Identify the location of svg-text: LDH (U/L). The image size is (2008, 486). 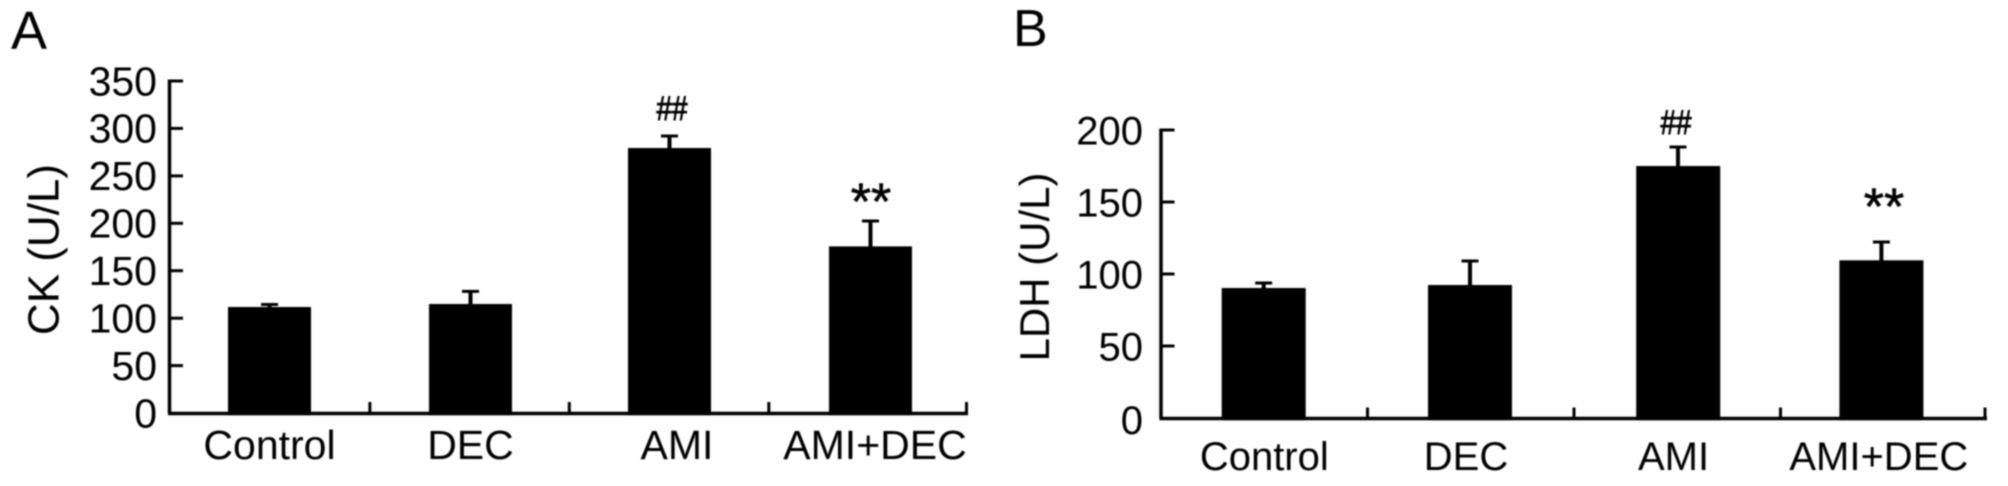
(1034, 266).